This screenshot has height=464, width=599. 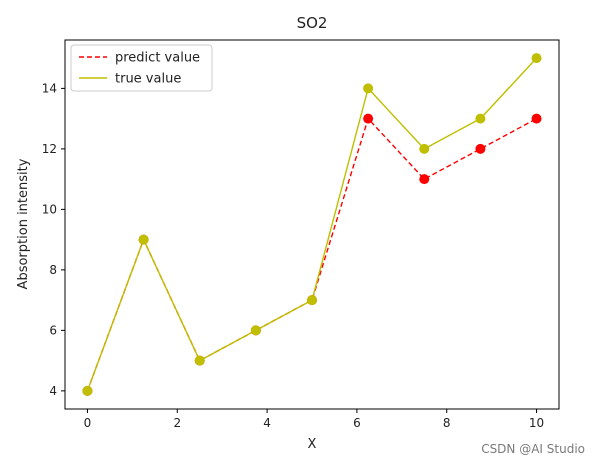 I want to click on x-tick-label: 6, so click(x=357, y=423).